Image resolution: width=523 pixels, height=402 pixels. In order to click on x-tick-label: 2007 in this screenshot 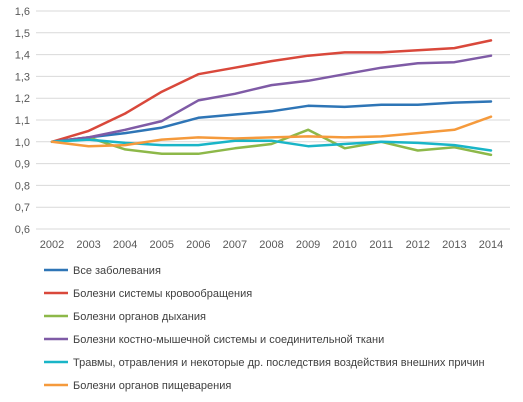, I will do `click(235, 245)`.